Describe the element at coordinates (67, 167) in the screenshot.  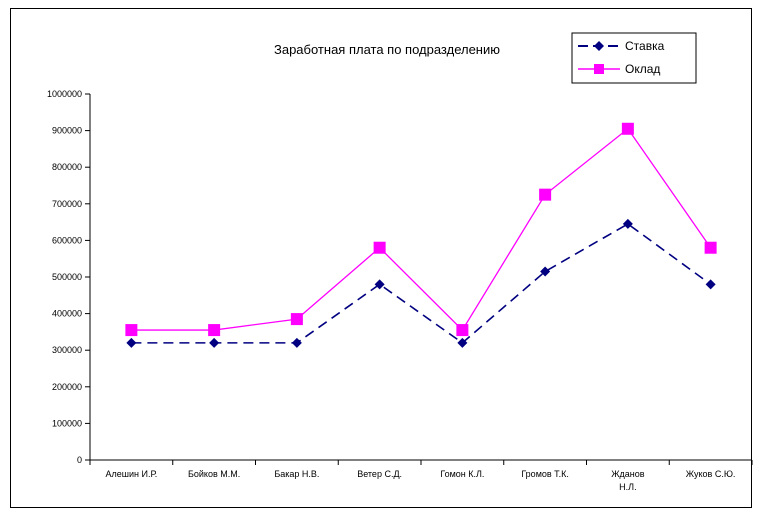
I see `y-tick-label: 800000` at that location.